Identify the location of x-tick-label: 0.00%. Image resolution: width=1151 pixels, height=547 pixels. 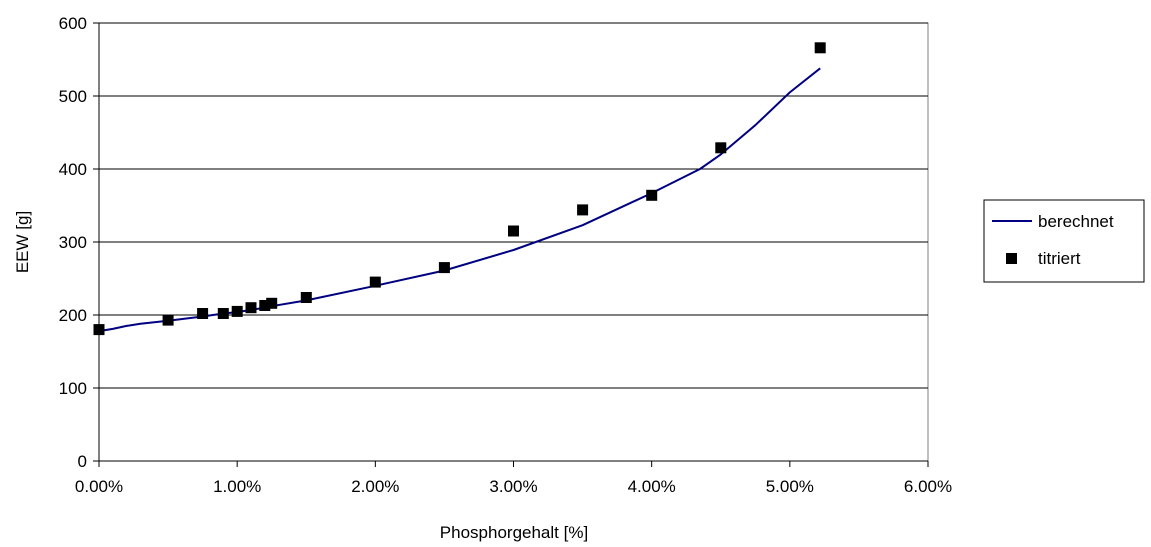
(99, 486).